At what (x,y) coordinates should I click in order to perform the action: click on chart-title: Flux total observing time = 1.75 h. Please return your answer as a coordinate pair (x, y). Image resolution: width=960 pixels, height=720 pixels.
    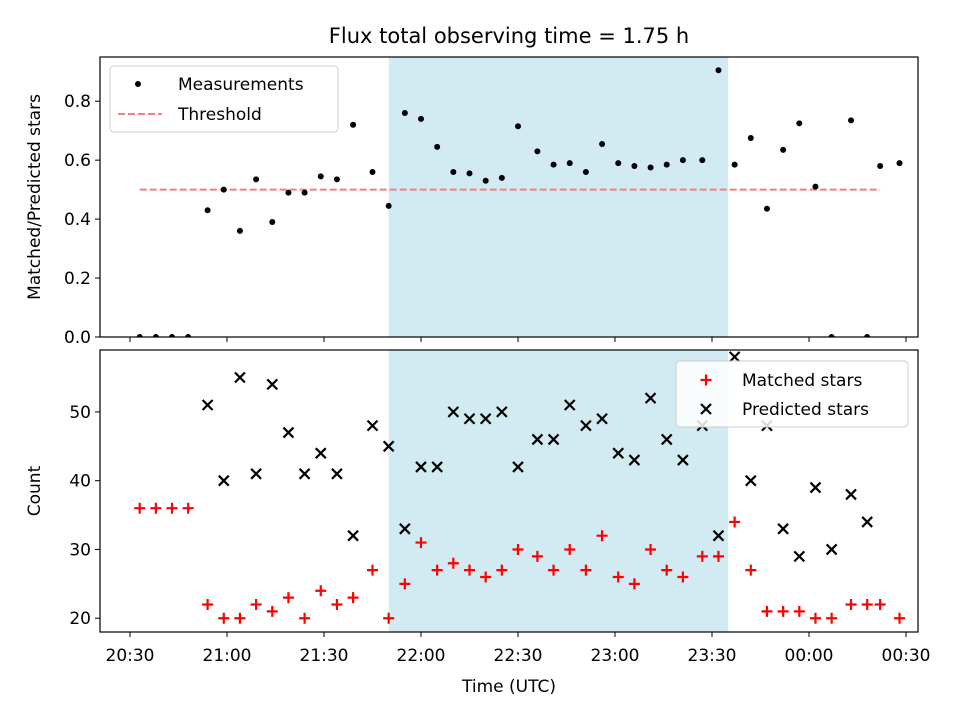
    Looking at the image, I should click on (509, 36).